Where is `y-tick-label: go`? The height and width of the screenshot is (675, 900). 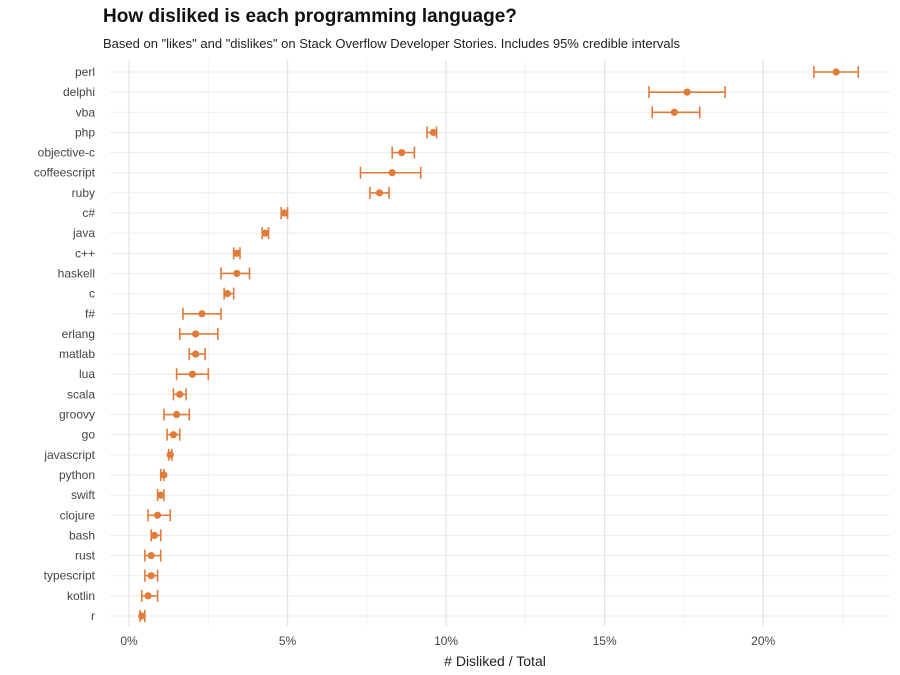
y-tick-label: go is located at coordinates (89, 435).